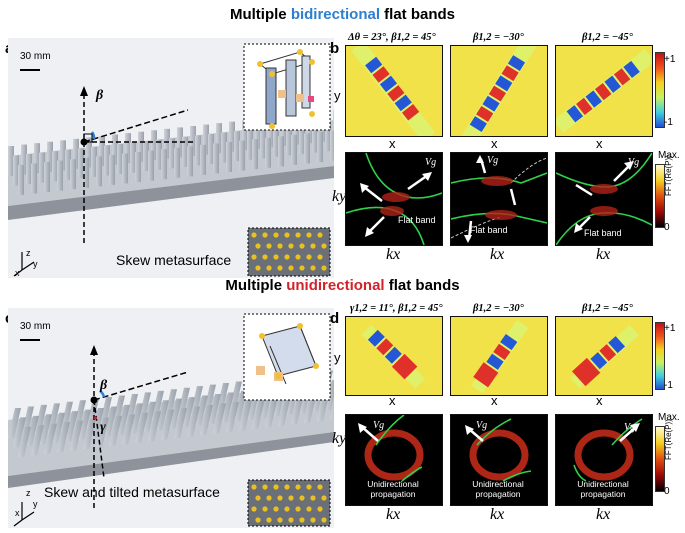 The width and height of the screenshot is (685, 533). What do you see at coordinates (103, 427) in the screenshot?
I see `gamma-label-c: γ` at bounding box center [103, 427].